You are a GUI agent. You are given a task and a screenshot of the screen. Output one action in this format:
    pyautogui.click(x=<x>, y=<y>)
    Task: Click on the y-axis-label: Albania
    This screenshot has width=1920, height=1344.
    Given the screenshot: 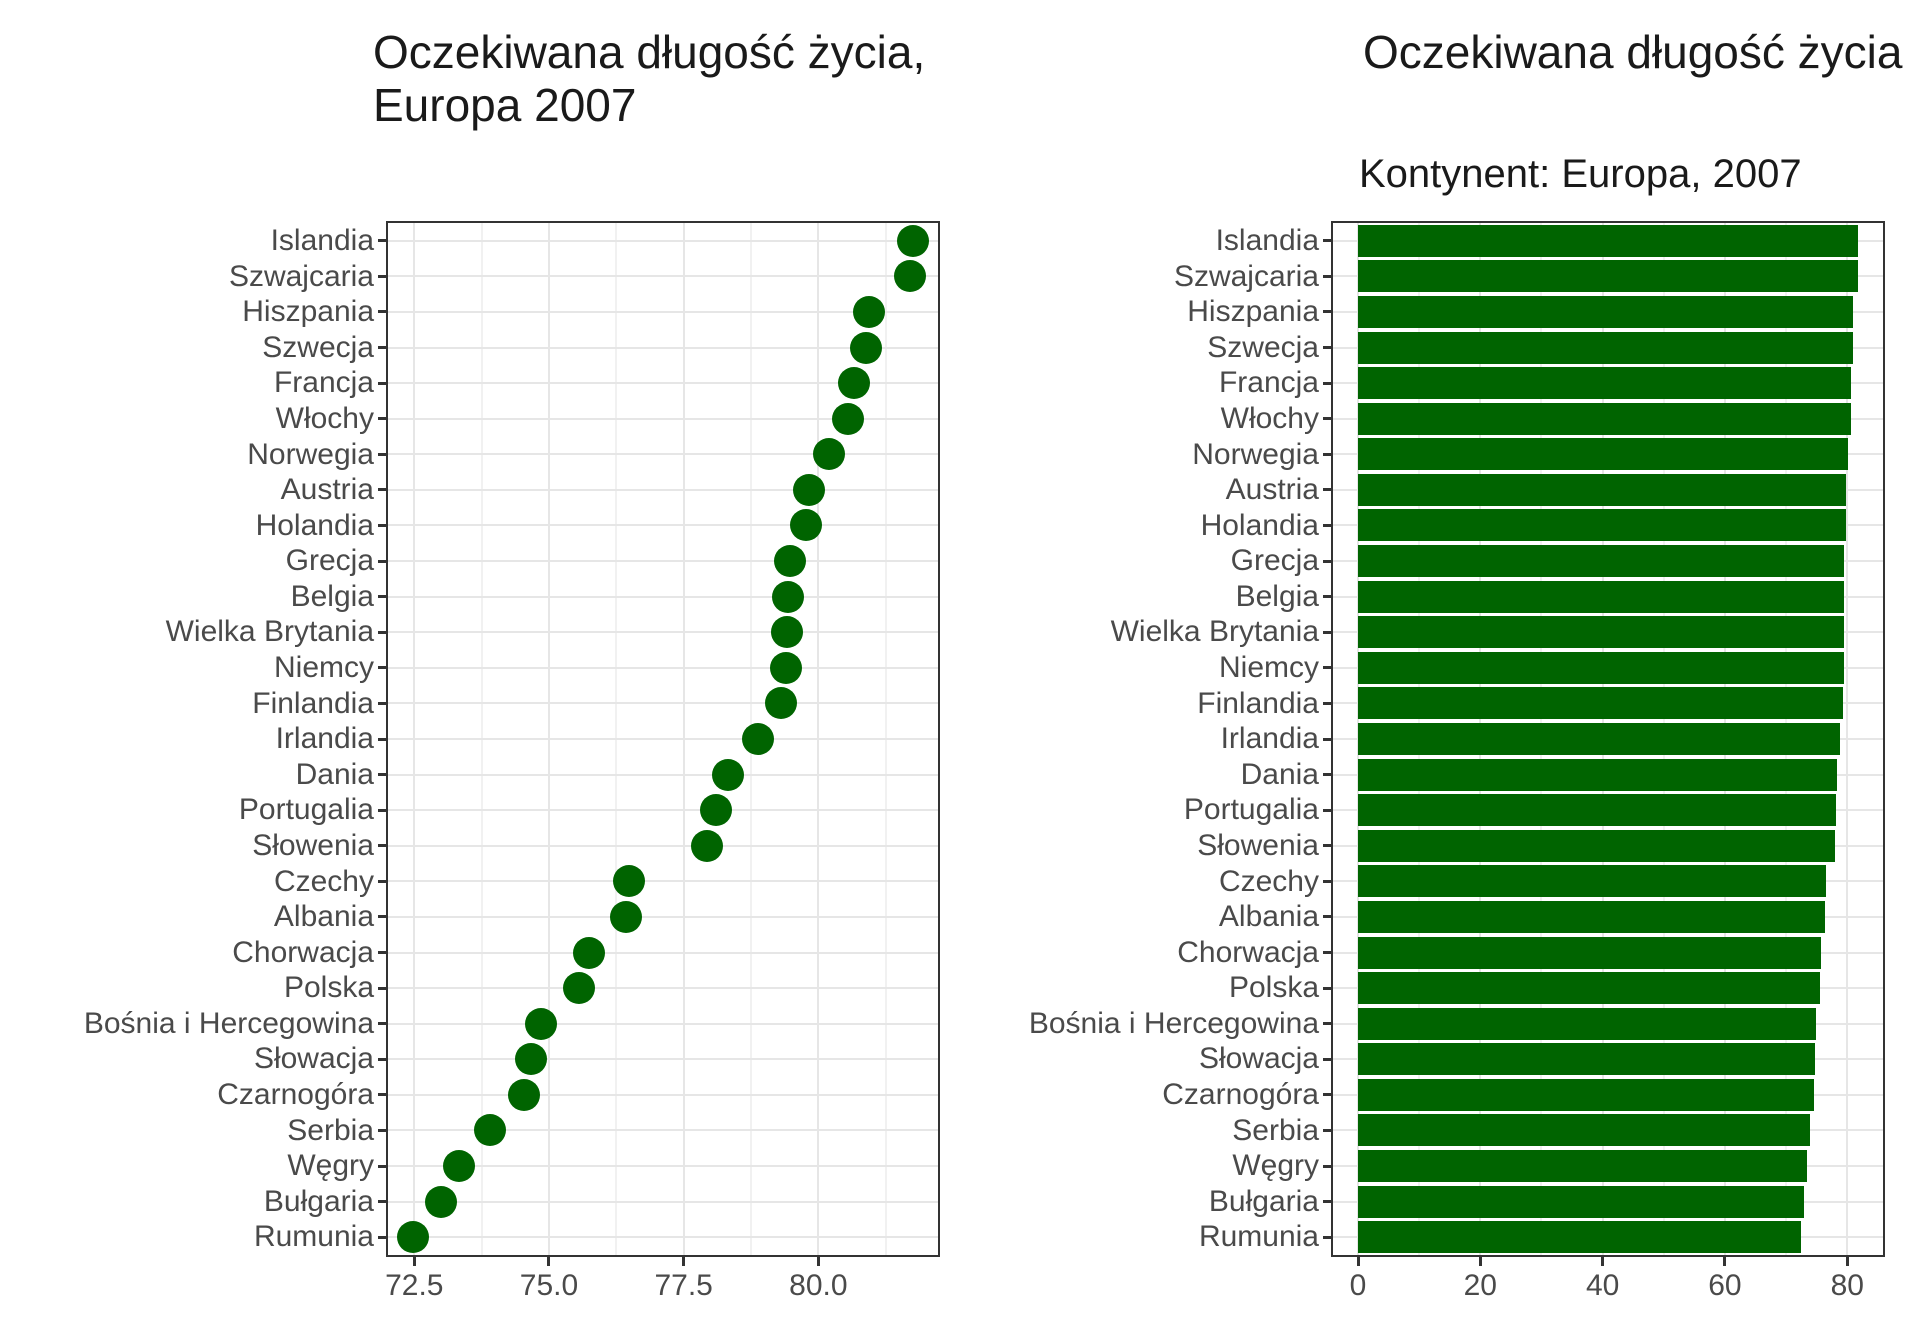 What is the action you would take?
    pyautogui.click(x=1268, y=917)
    